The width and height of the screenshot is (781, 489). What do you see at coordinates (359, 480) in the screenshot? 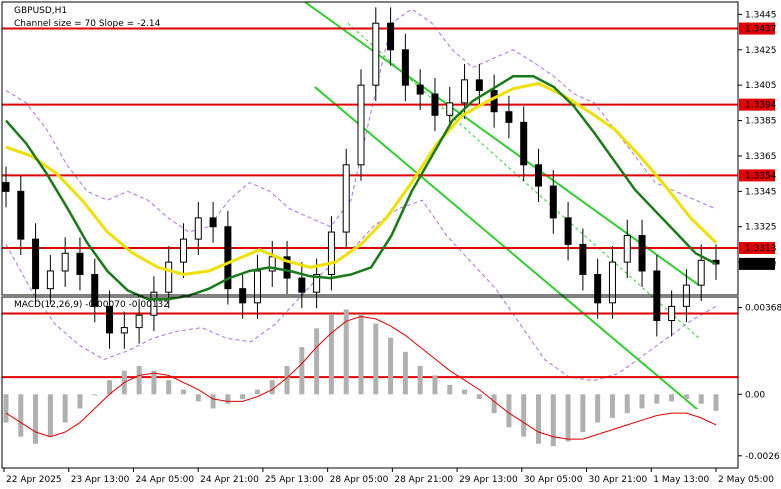
I see `x-tick-label: 28 Apr 05:00` at bounding box center [359, 480].